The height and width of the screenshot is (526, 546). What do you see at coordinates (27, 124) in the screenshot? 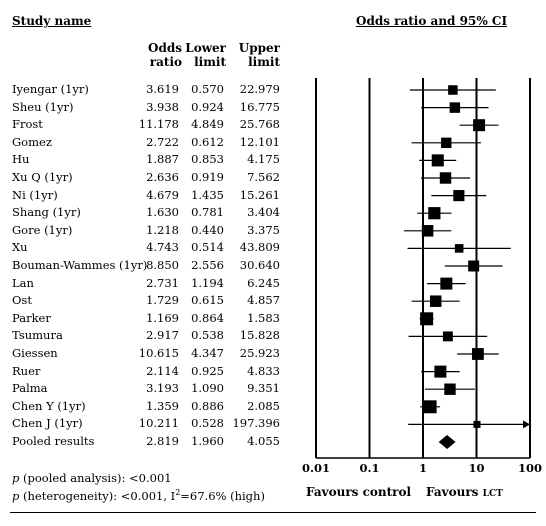
I see `study-name: Frost` at bounding box center [27, 124].